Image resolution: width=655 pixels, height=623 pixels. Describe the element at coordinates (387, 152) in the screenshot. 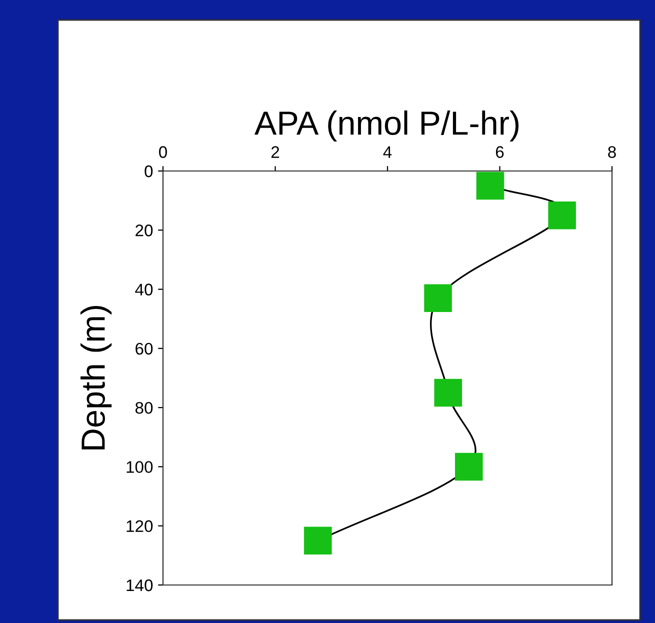

I see `x-tick-label: 4` at that location.